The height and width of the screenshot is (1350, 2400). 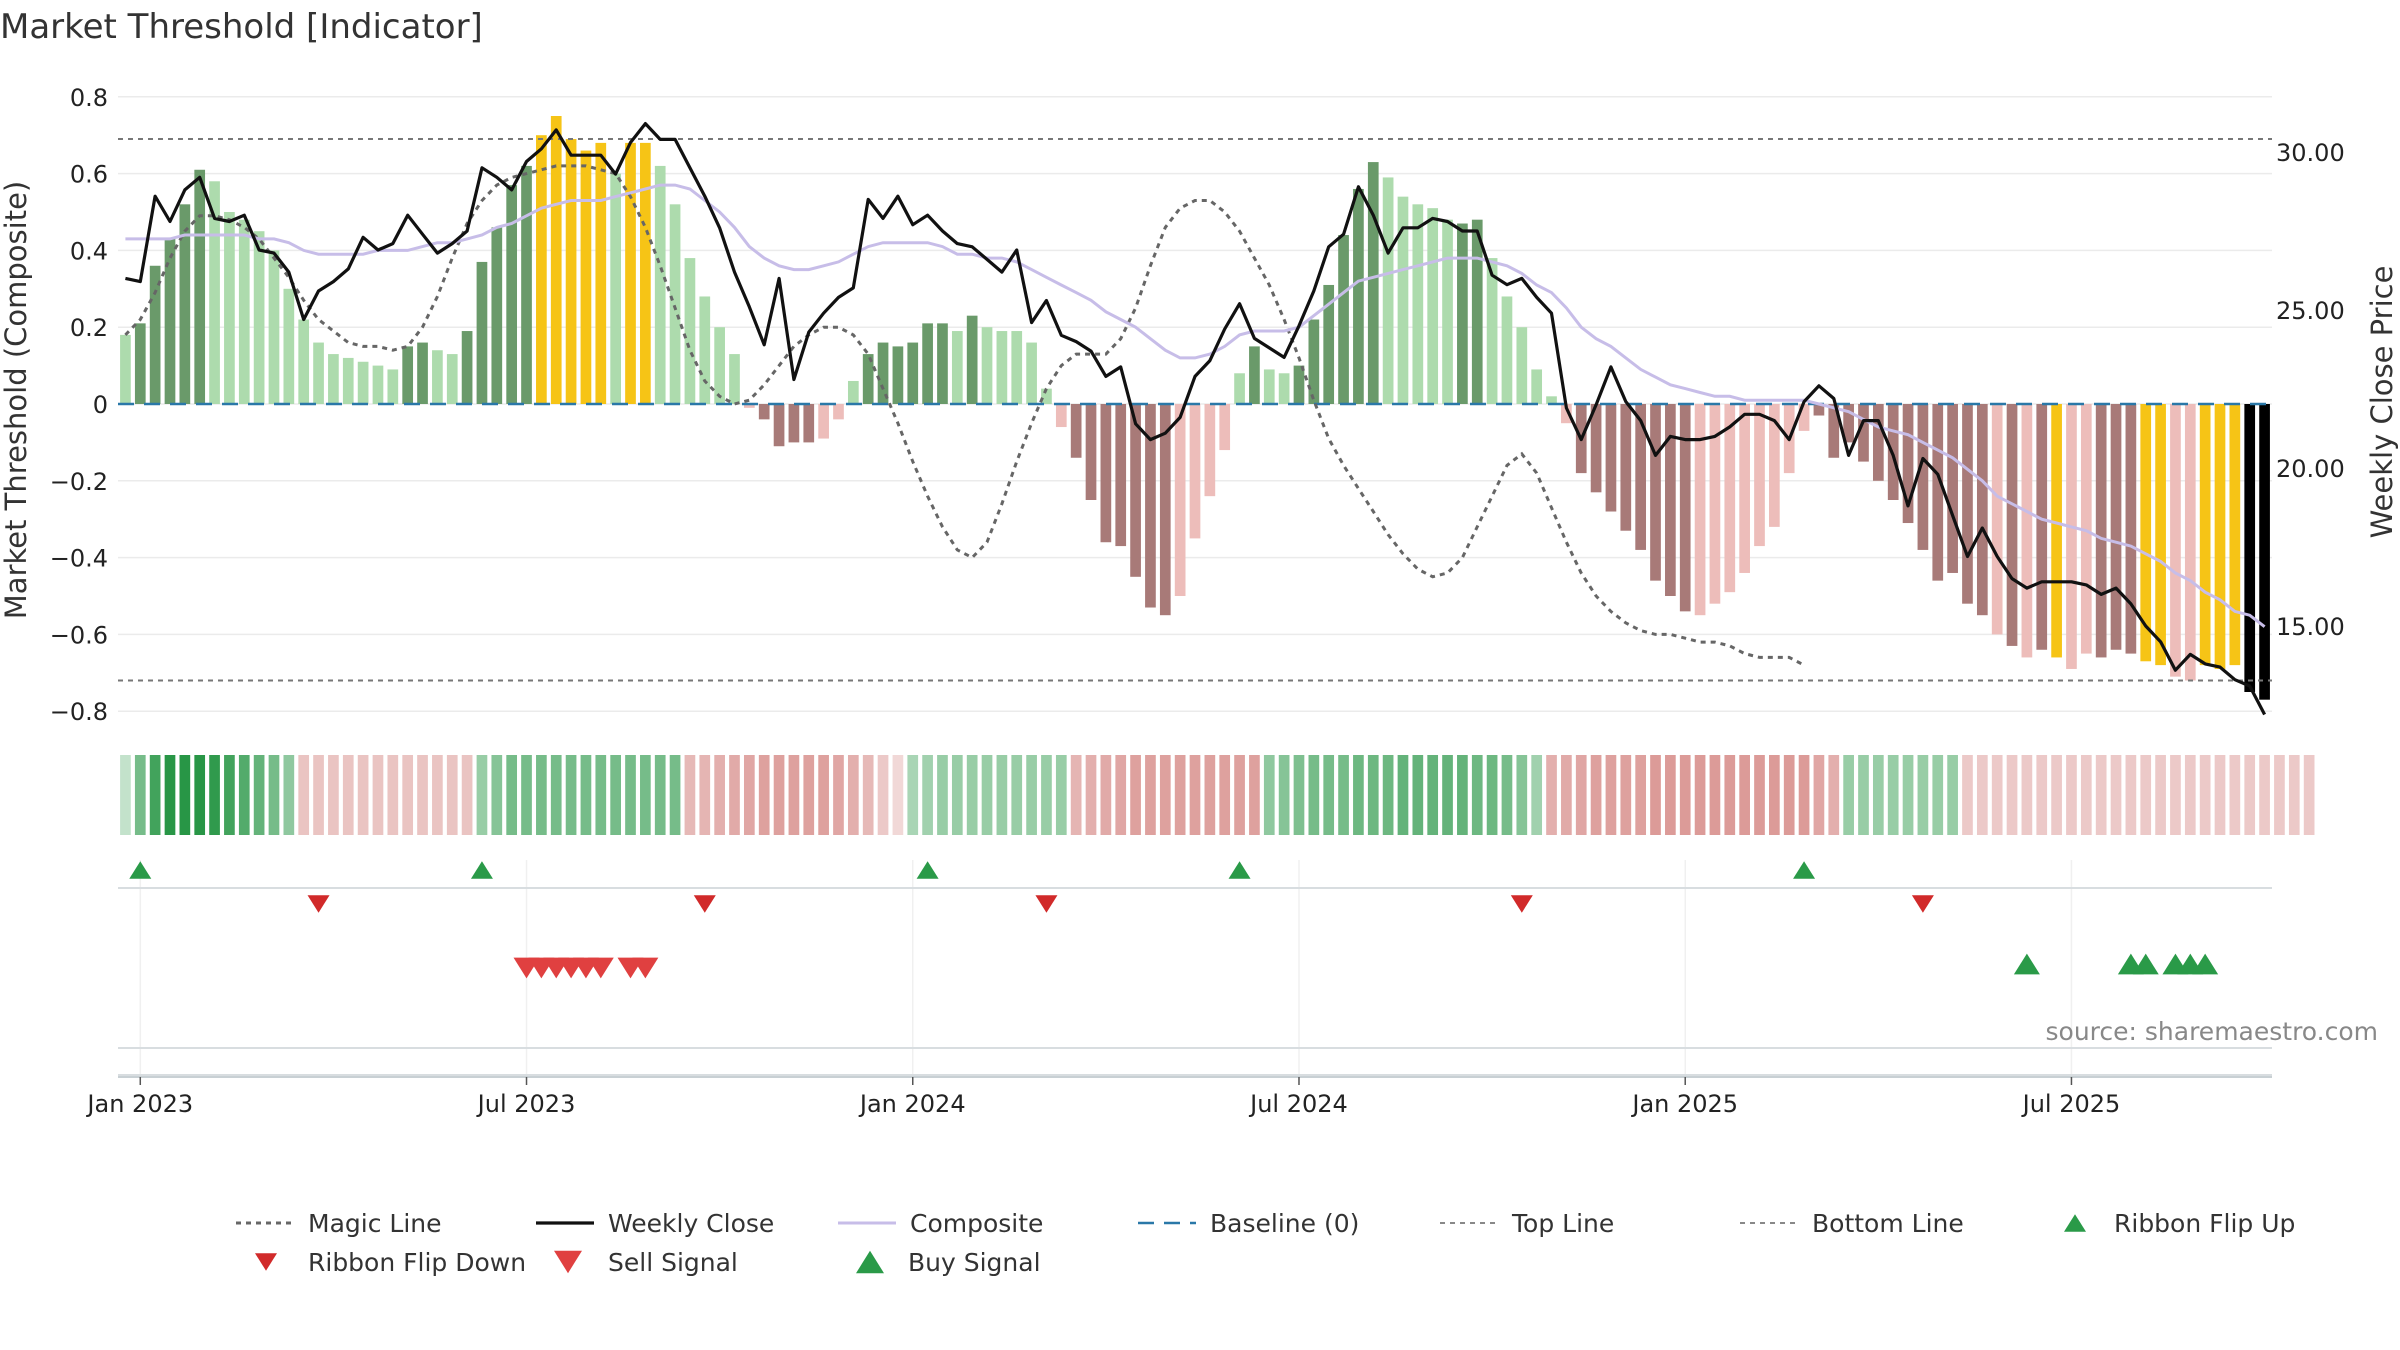 I want to click on x-tick-label: Jan 2024, so click(x=912, y=1104).